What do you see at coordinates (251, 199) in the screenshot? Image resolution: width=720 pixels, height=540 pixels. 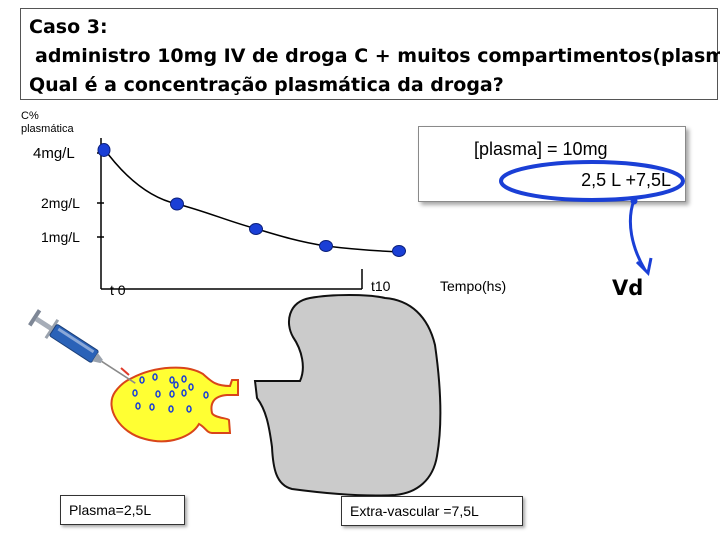 I see `decay-curve` at bounding box center [251, 199].